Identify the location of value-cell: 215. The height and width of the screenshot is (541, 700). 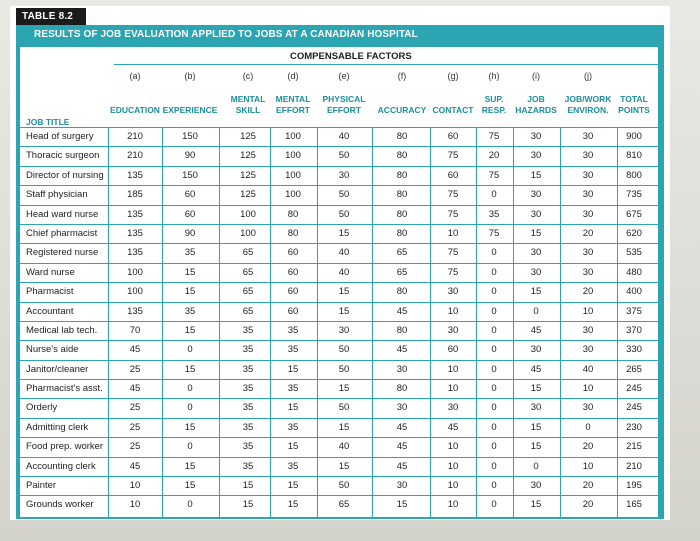
(634, 447).